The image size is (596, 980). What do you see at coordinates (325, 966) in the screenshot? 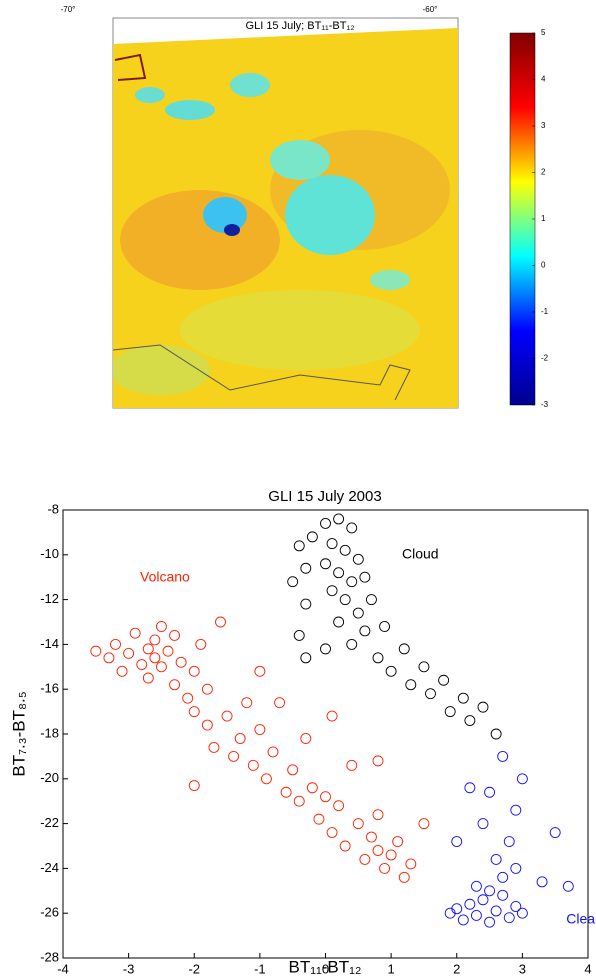
I see `x-axis-label: BT₁₁-BT₁₂` at bounding box center [325, 966].